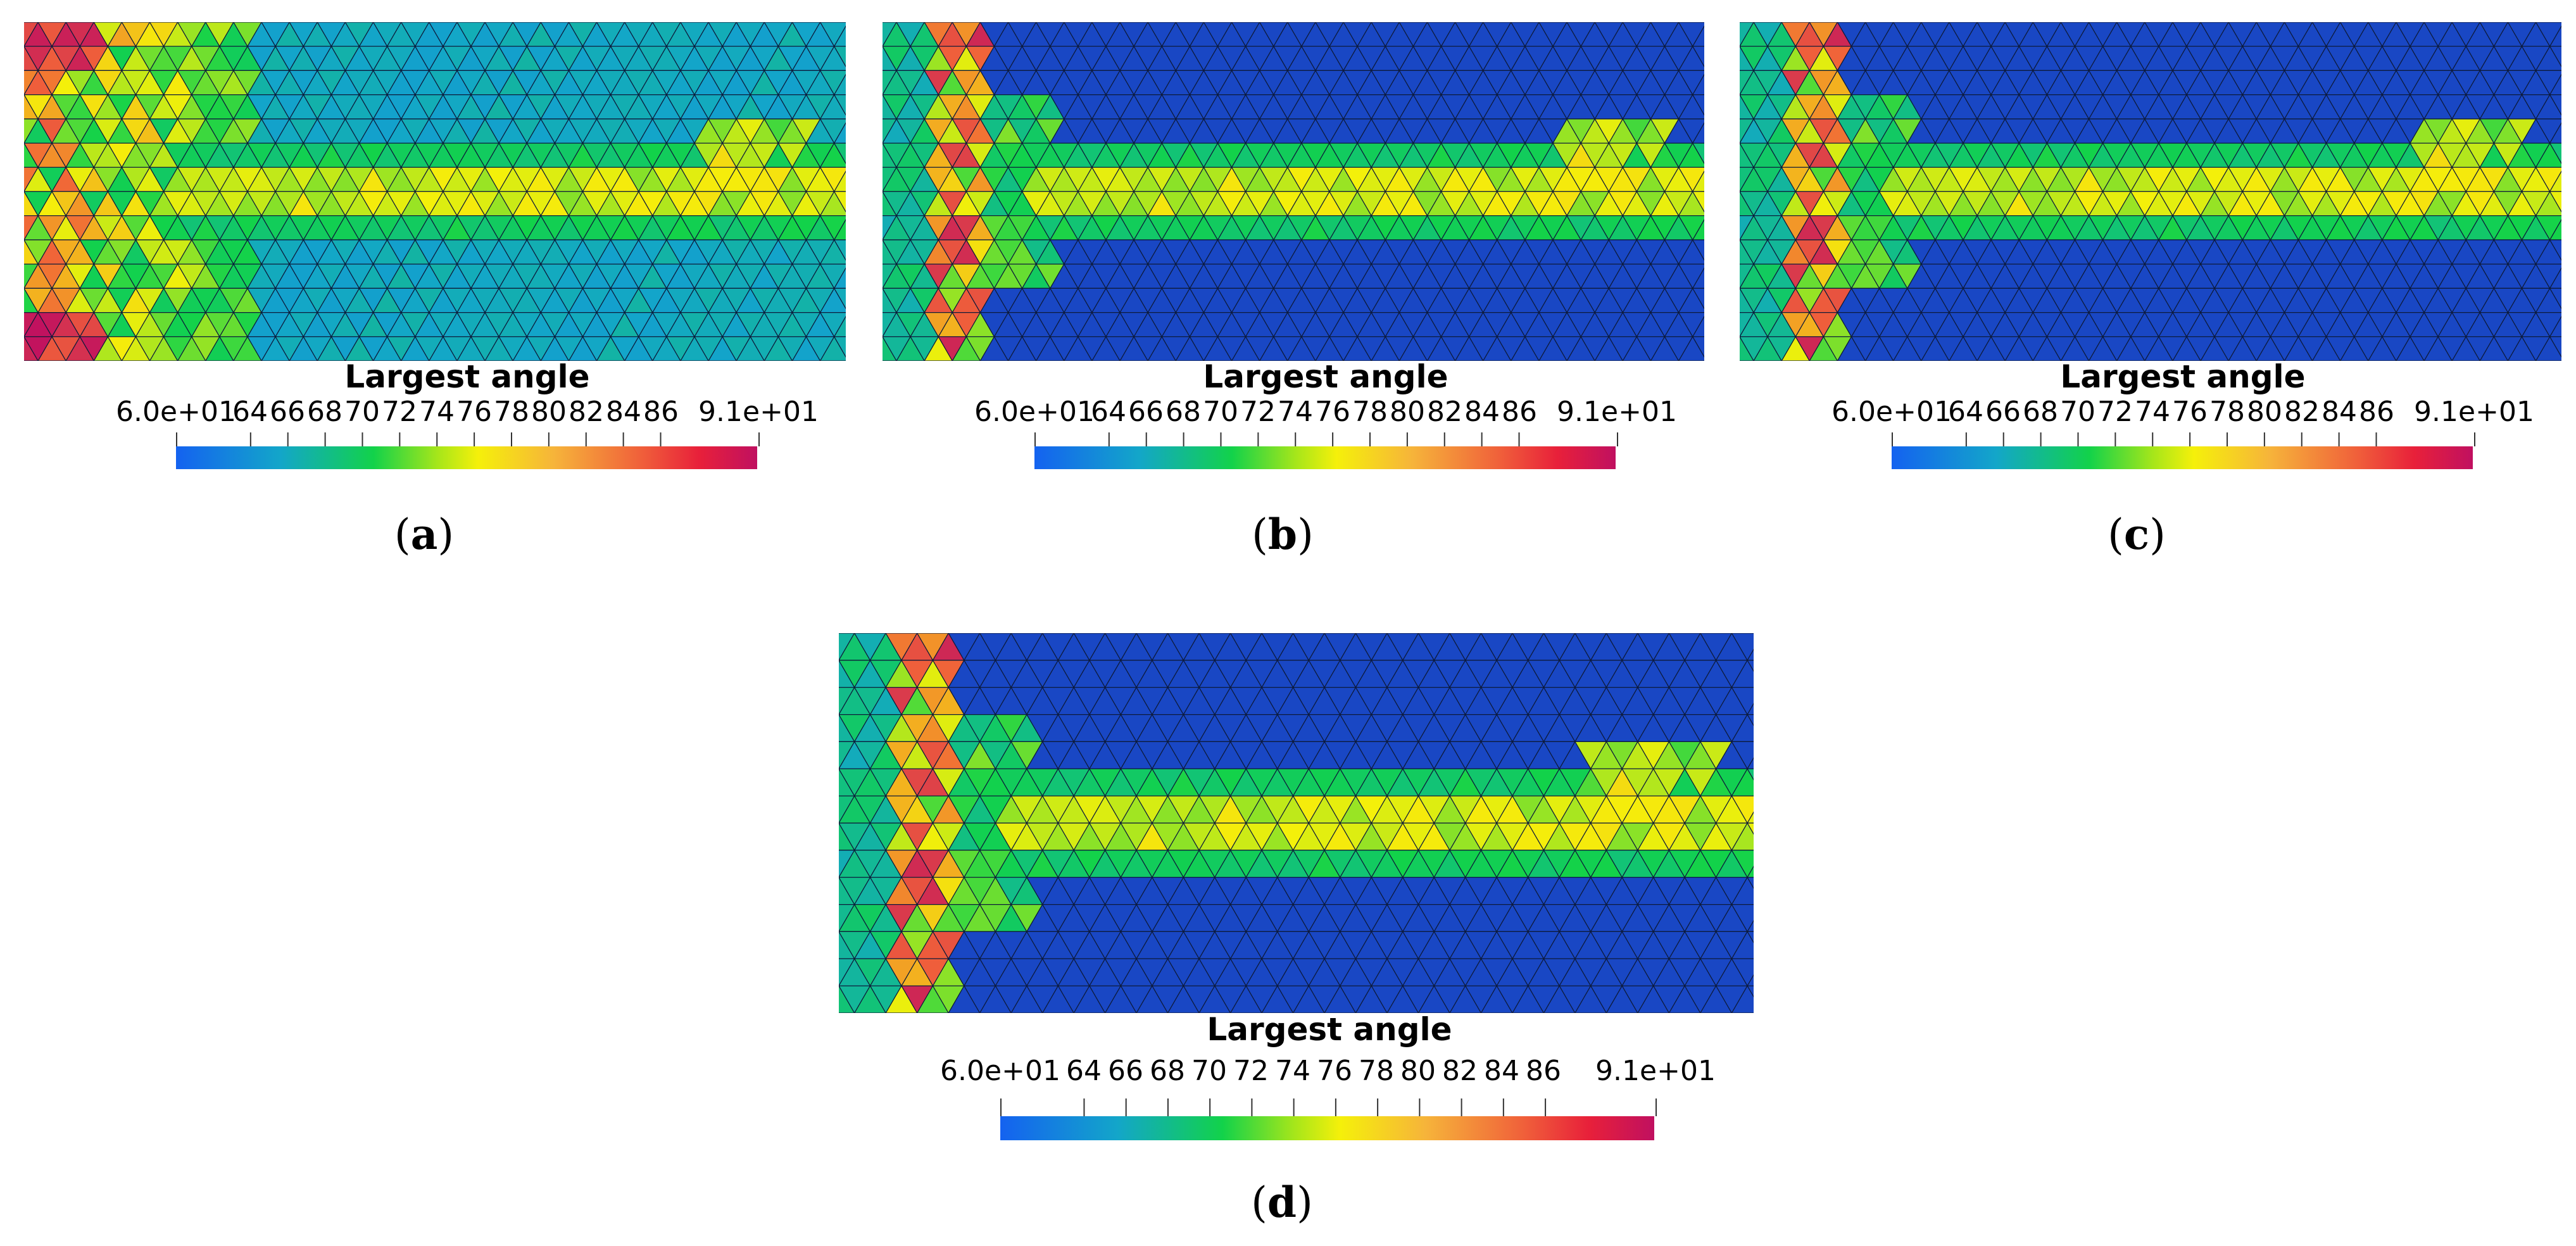  Describe the element at coordinates (435, 191) in the screenshot. I see `mesh-plot-a` at that location.